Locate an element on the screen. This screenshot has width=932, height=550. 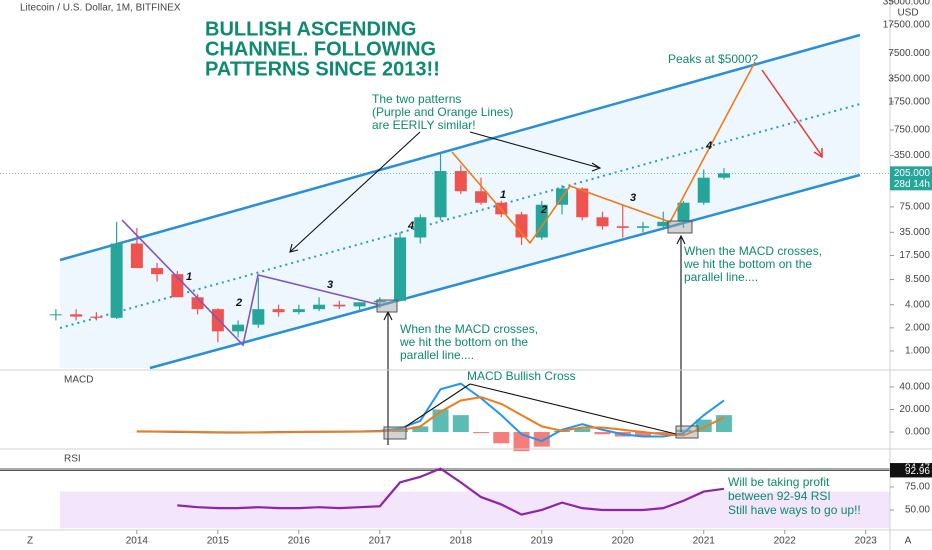
annotation: MACD Bullish Cross is located at coordinates (521, 376).